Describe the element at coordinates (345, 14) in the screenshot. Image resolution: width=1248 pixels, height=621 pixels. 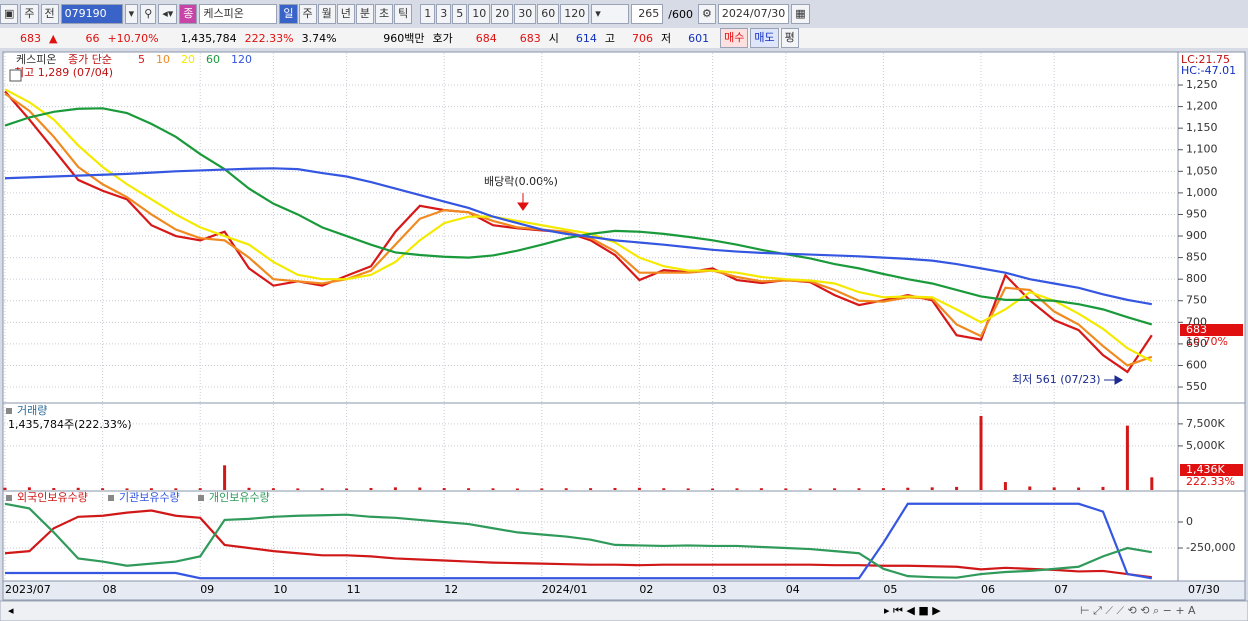
I see `period-button: 년` at that location.